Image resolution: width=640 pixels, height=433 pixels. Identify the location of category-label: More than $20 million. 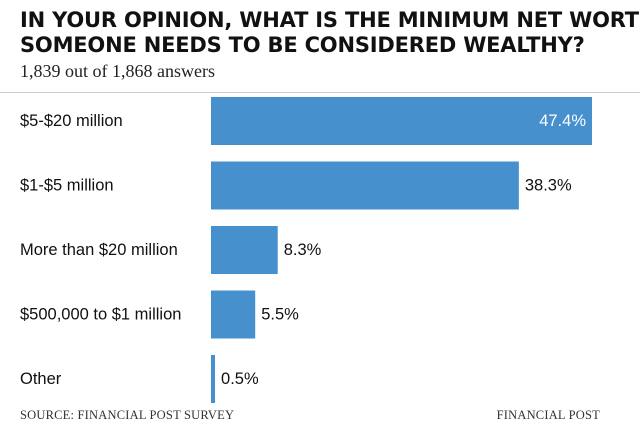
(99, 250).